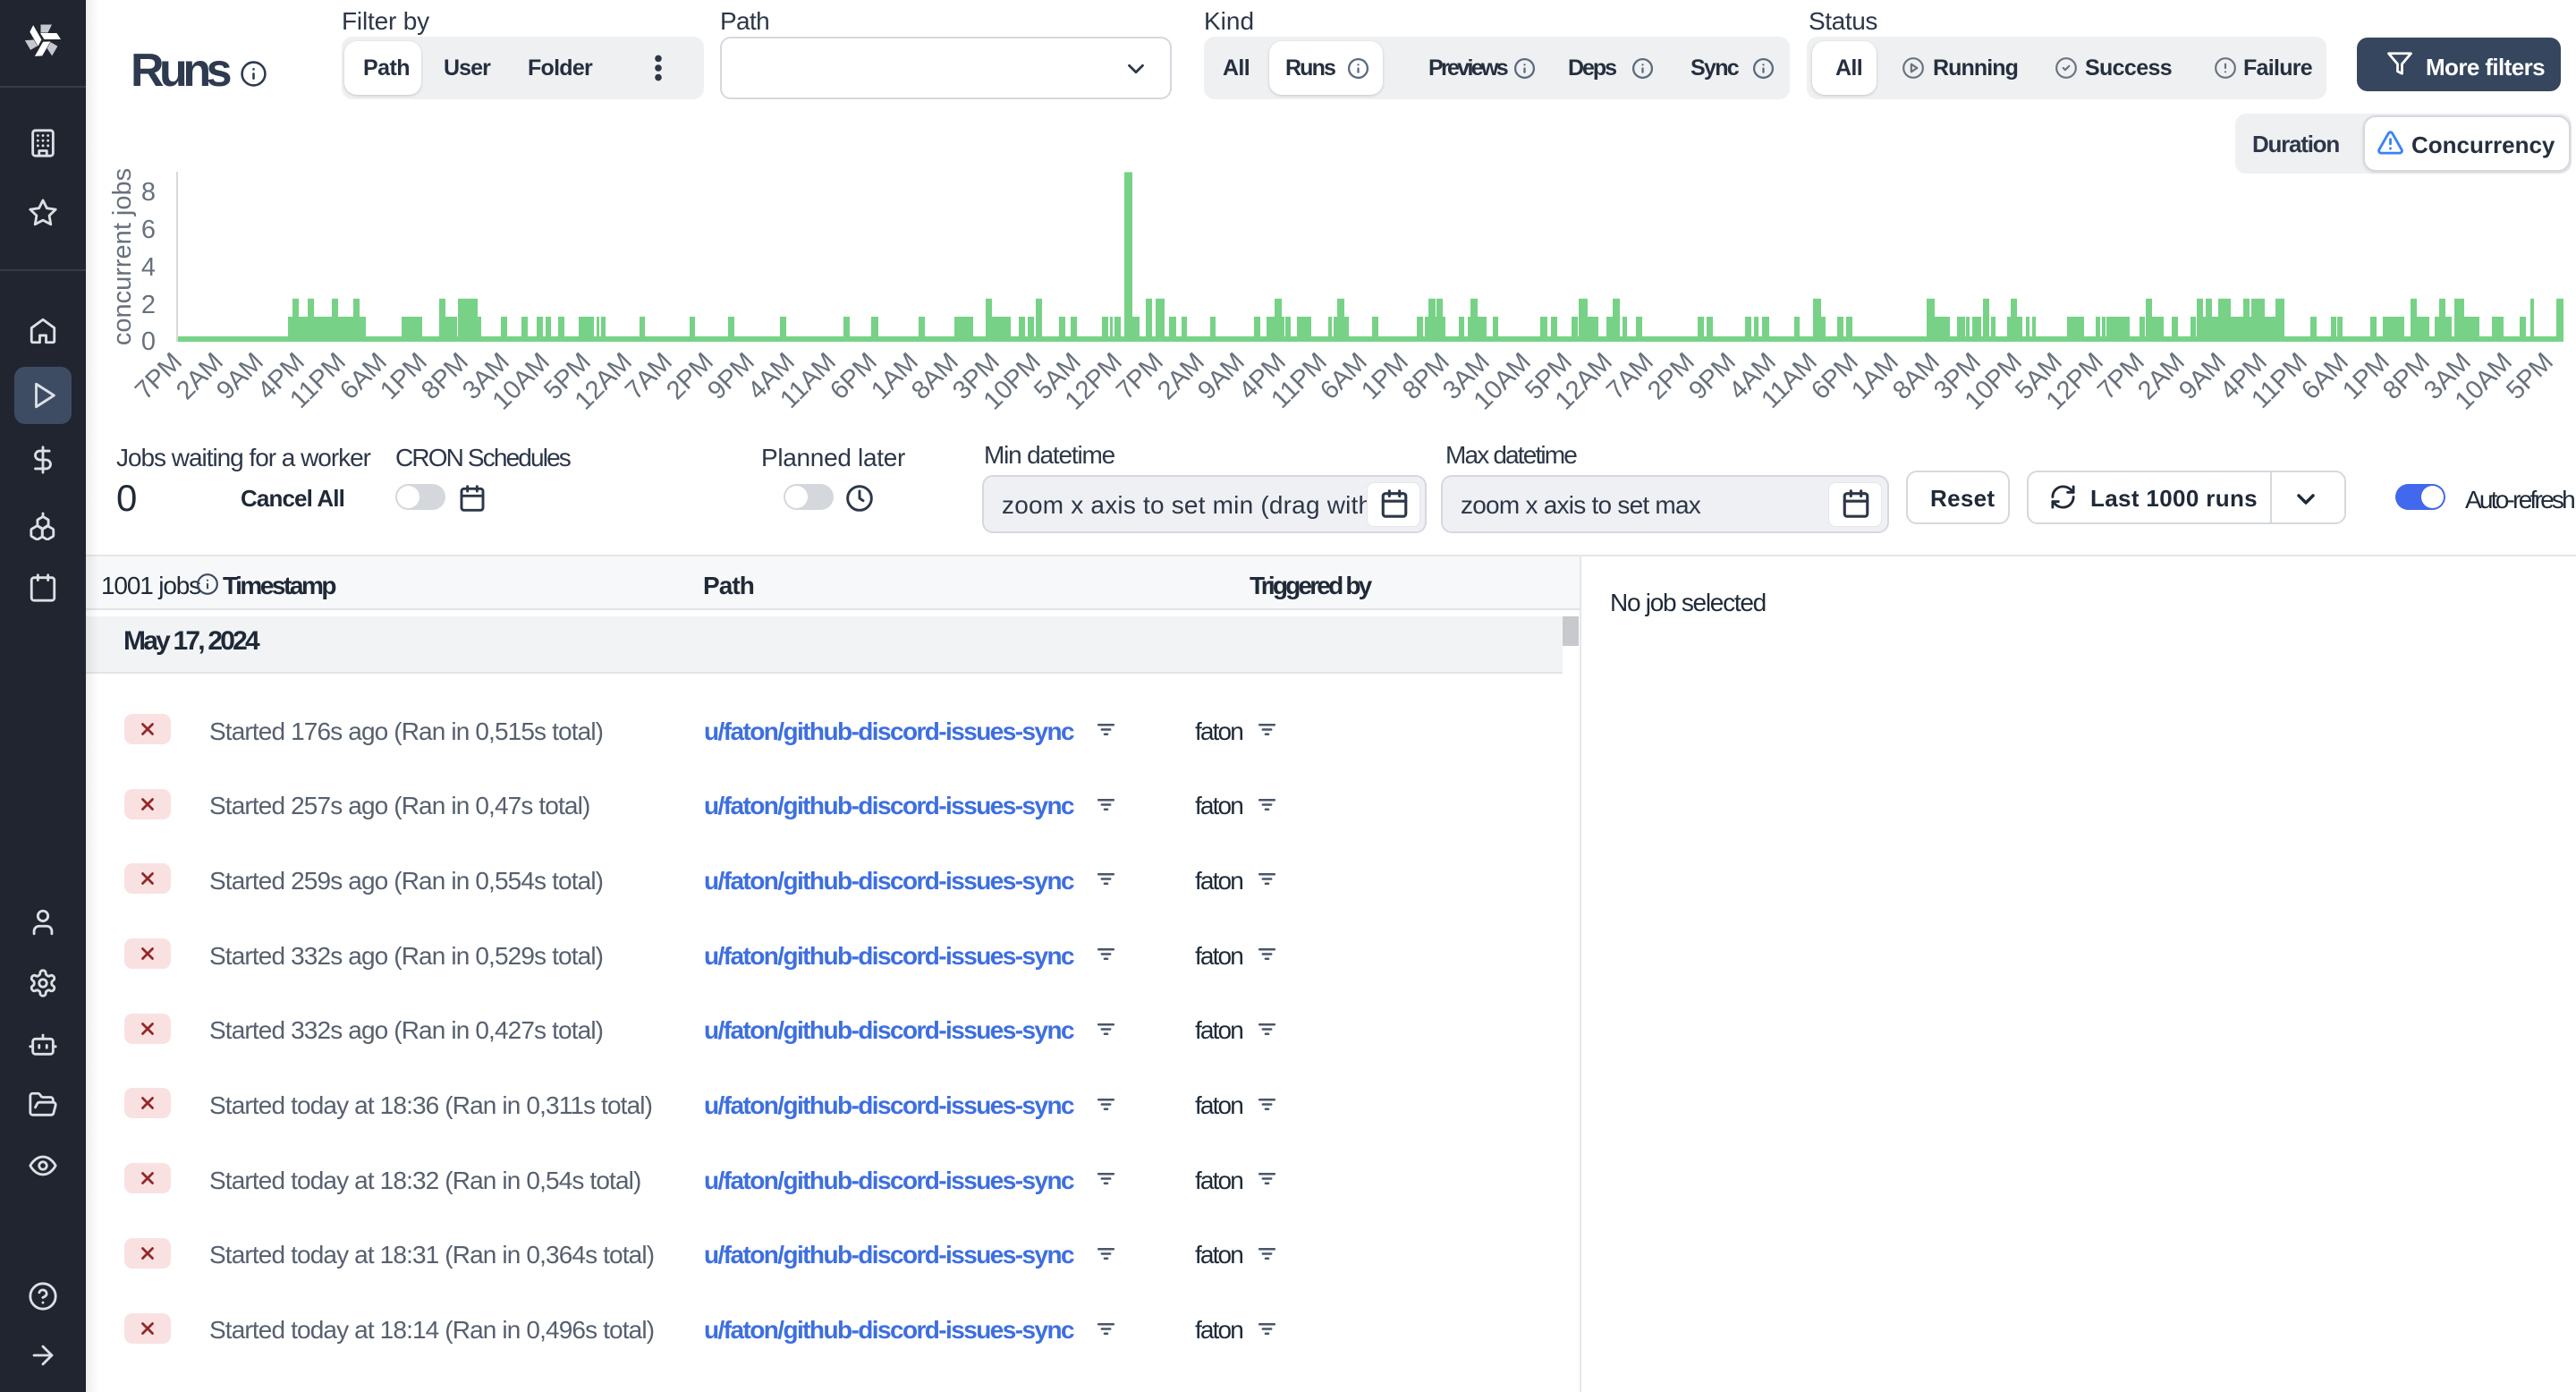 Image resolution: width=2576 pixels, height=1392 pixels. I want to click on svg-text: 5PM, so click(2530, 376).